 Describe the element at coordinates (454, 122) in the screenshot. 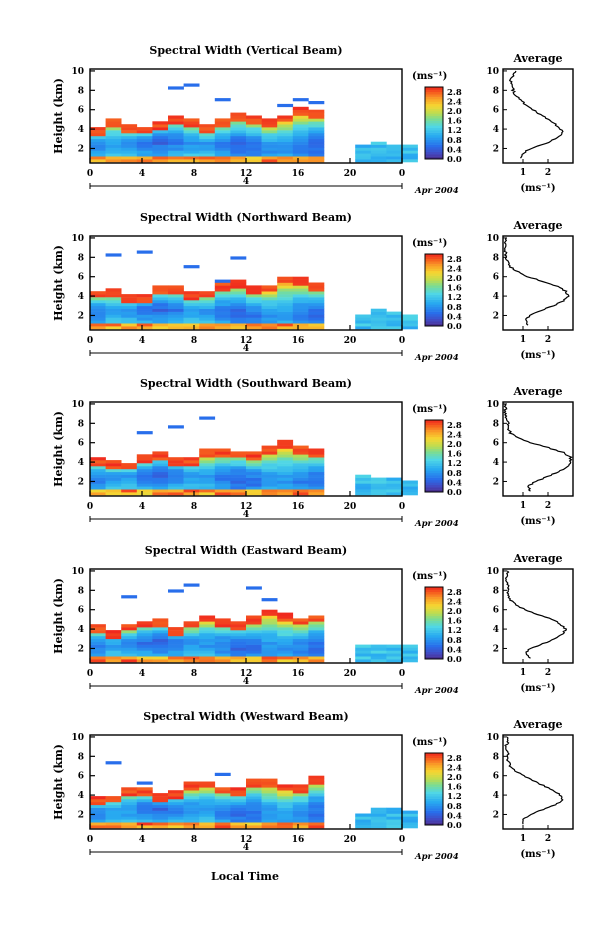

I see `colorbar-tick-label: 1.6` at that location.